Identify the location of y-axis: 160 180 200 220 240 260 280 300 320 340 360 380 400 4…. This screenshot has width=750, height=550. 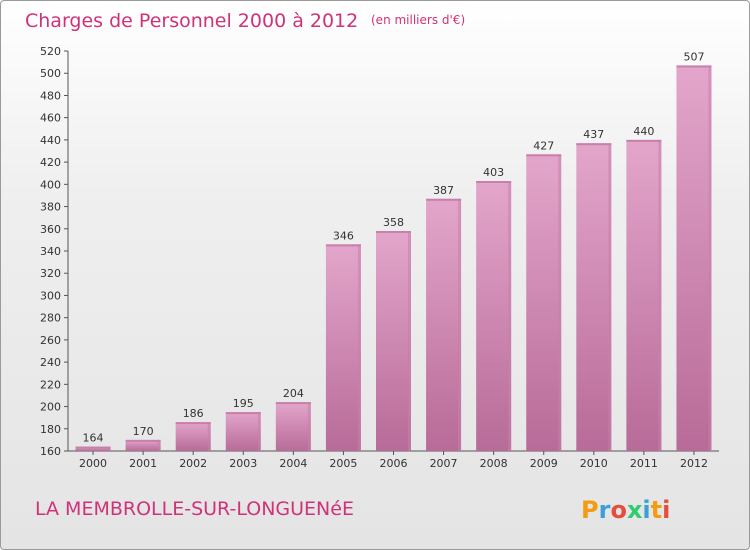
(54, 251).